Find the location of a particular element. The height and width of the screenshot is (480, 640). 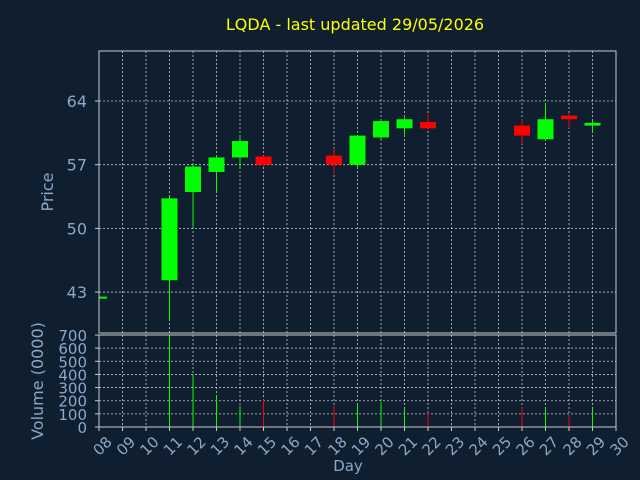

price-tick-label: 64 is located at coordinates (77, 101).